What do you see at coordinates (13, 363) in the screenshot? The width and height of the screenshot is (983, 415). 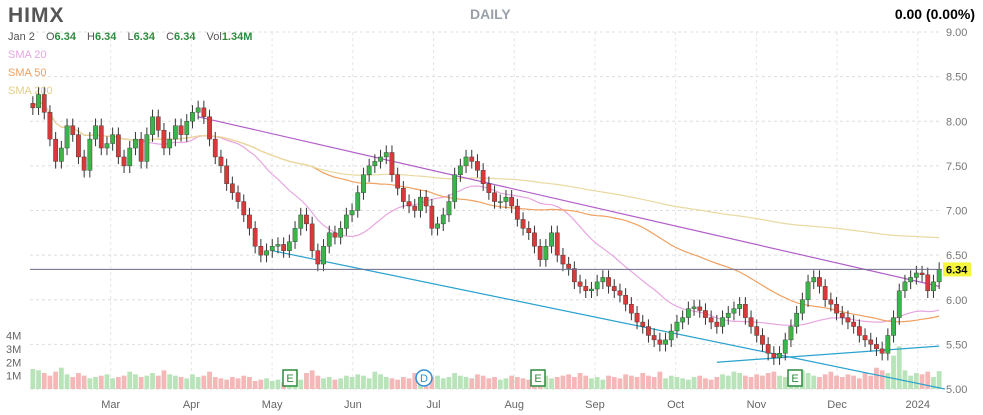 I see `volume-tick-label: 2M` at bounding box center [13, 363].